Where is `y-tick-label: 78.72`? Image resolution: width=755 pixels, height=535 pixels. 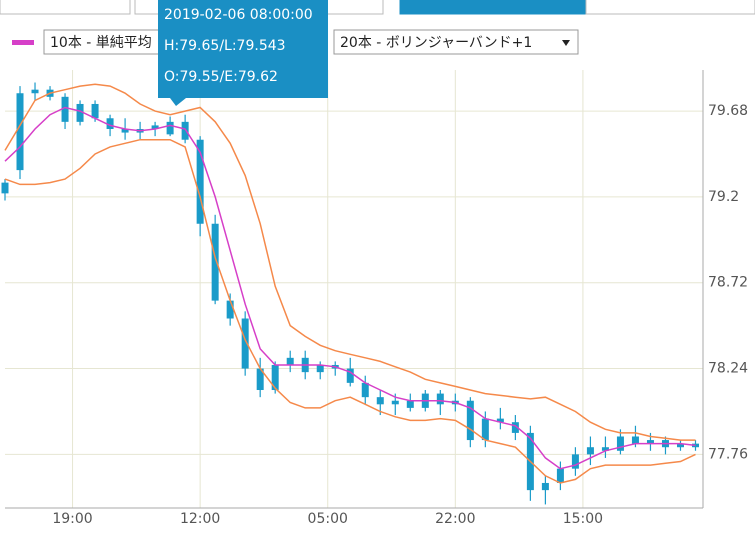 y-tick-label: 78.72 is located at coordinates (728, 283).